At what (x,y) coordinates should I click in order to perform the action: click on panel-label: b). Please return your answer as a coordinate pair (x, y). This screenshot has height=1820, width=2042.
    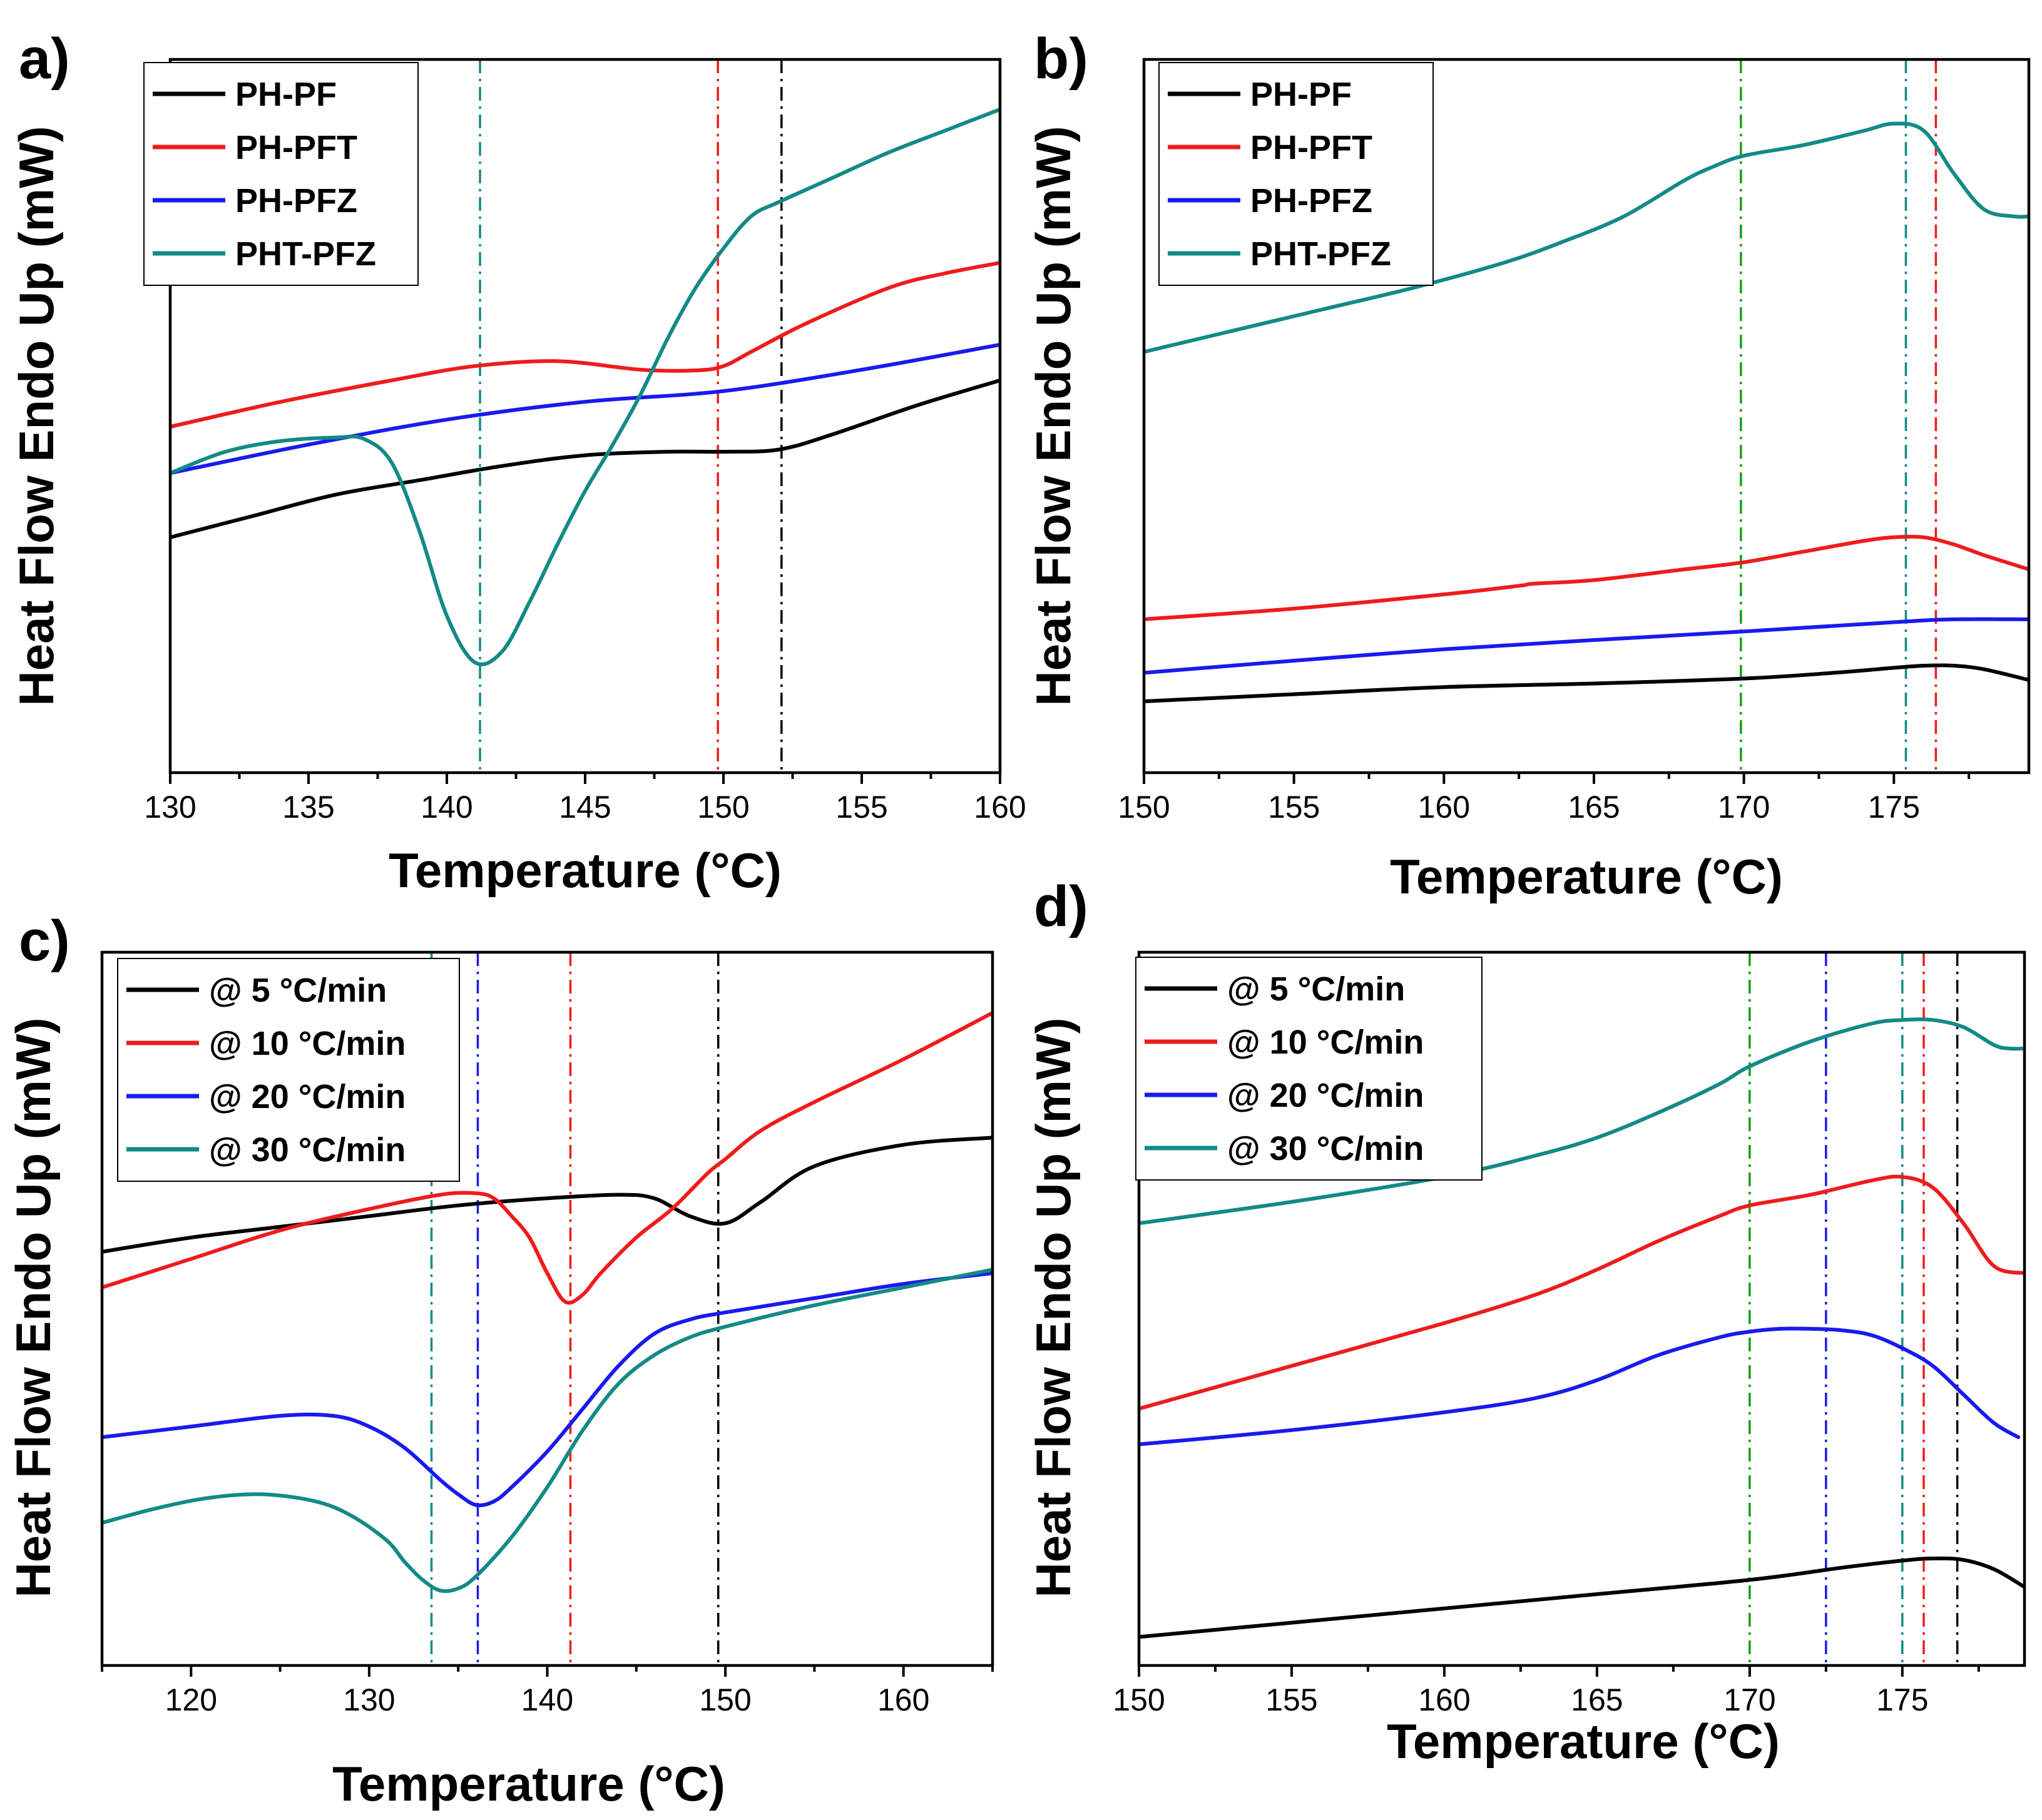
    Looking at the image, I should click on (1061, 59).